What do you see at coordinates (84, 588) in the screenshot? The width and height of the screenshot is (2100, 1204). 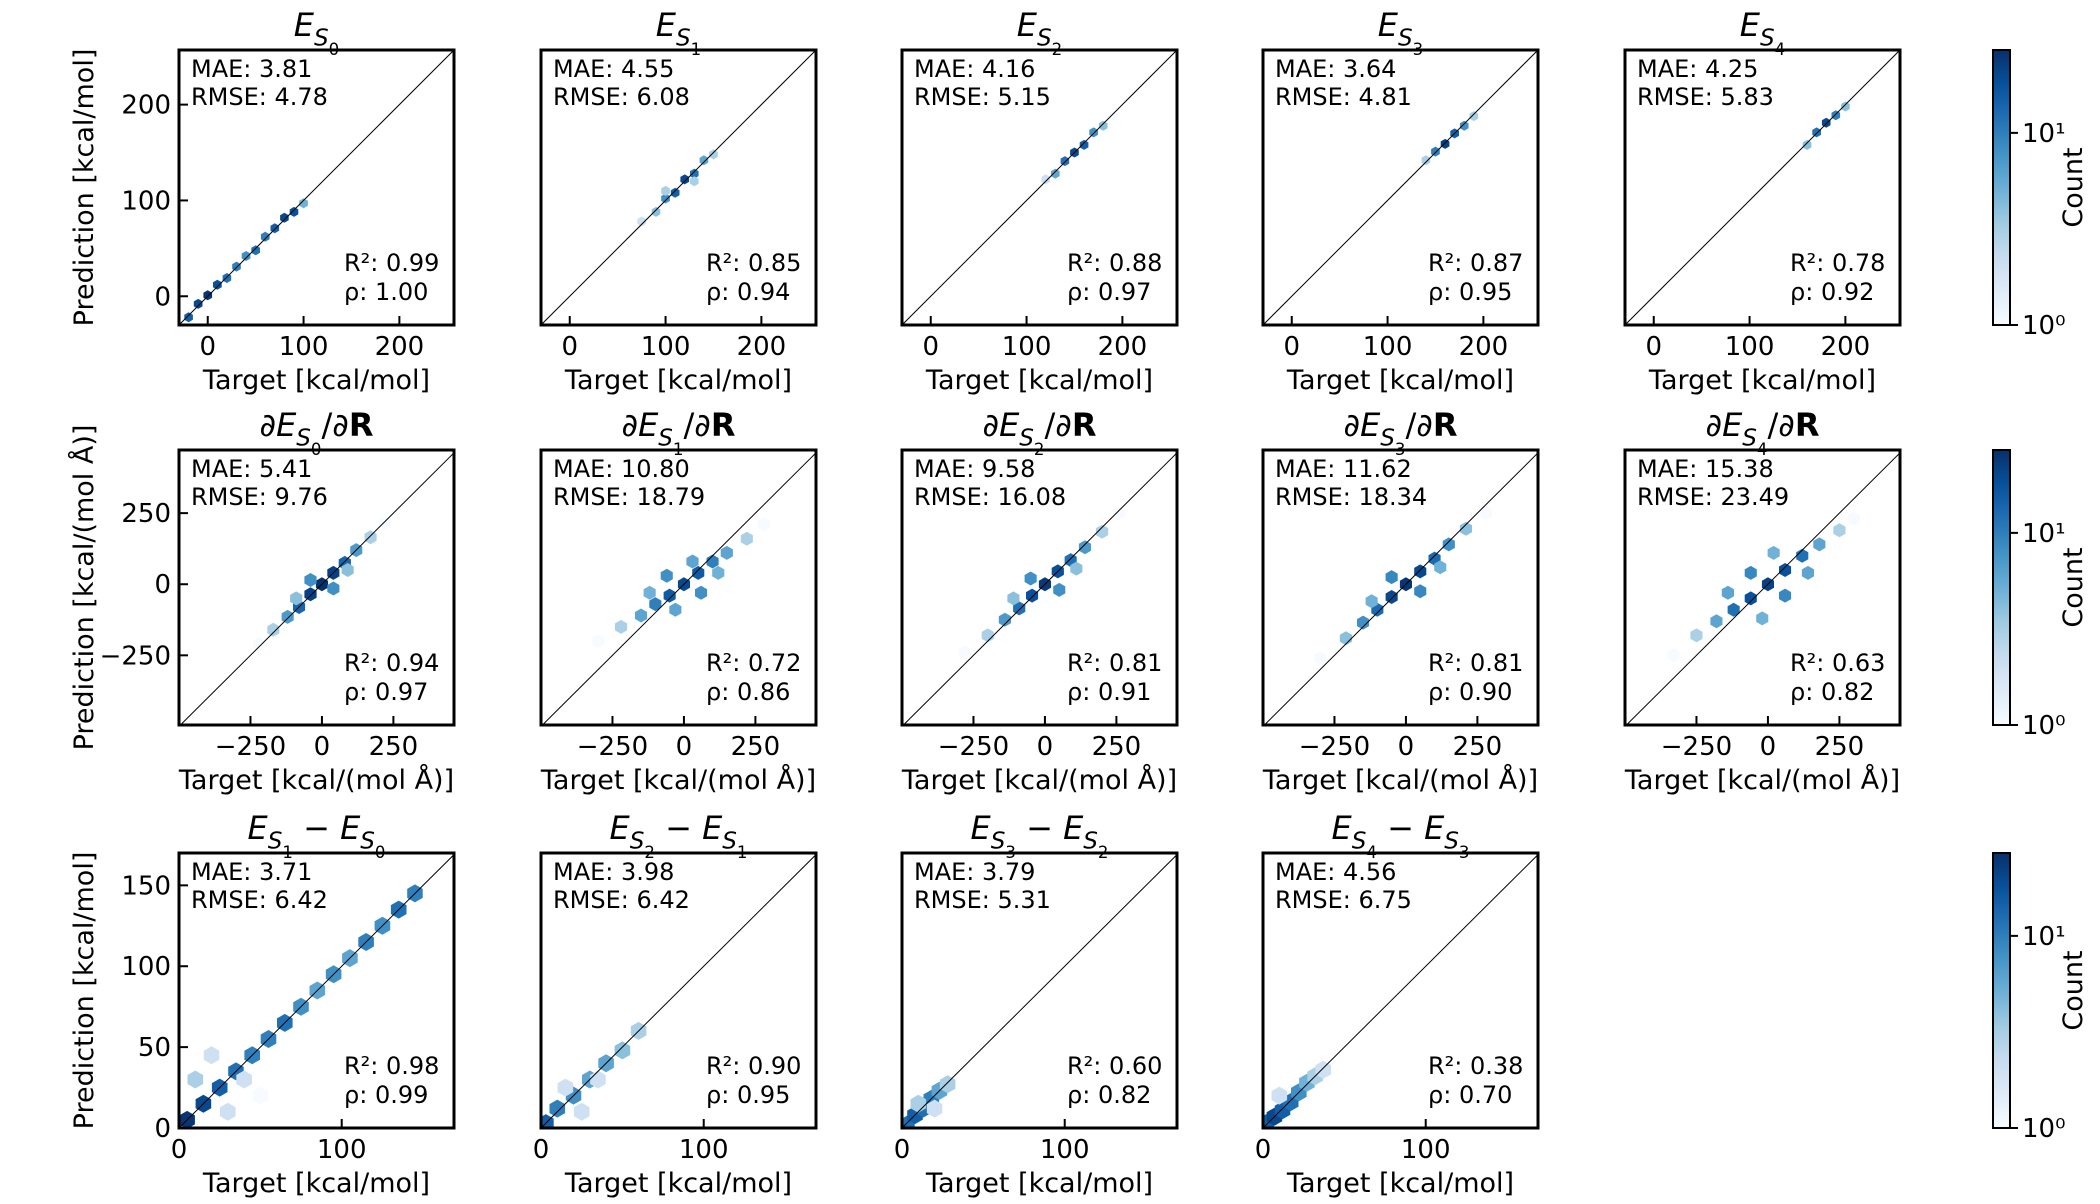 I see `y-axis-label: Prediction [kcal/(mol Å)]` at bounding box center [84, 588].